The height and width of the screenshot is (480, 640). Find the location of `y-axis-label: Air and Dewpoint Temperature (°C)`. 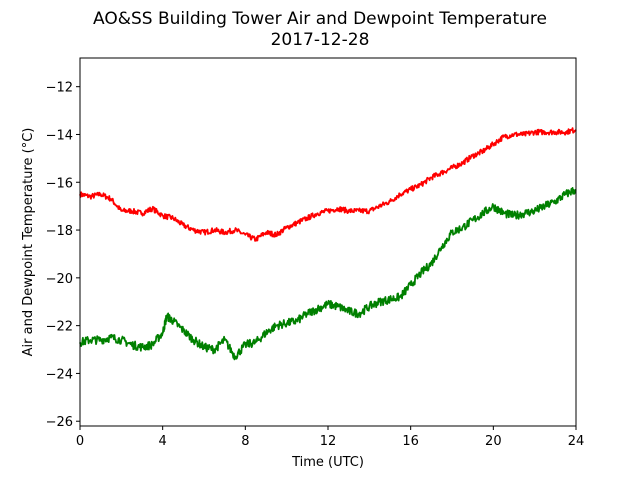

y-axis-label: Air and Dewpoint Temperature (°C) is located at coordinates (28, 242).